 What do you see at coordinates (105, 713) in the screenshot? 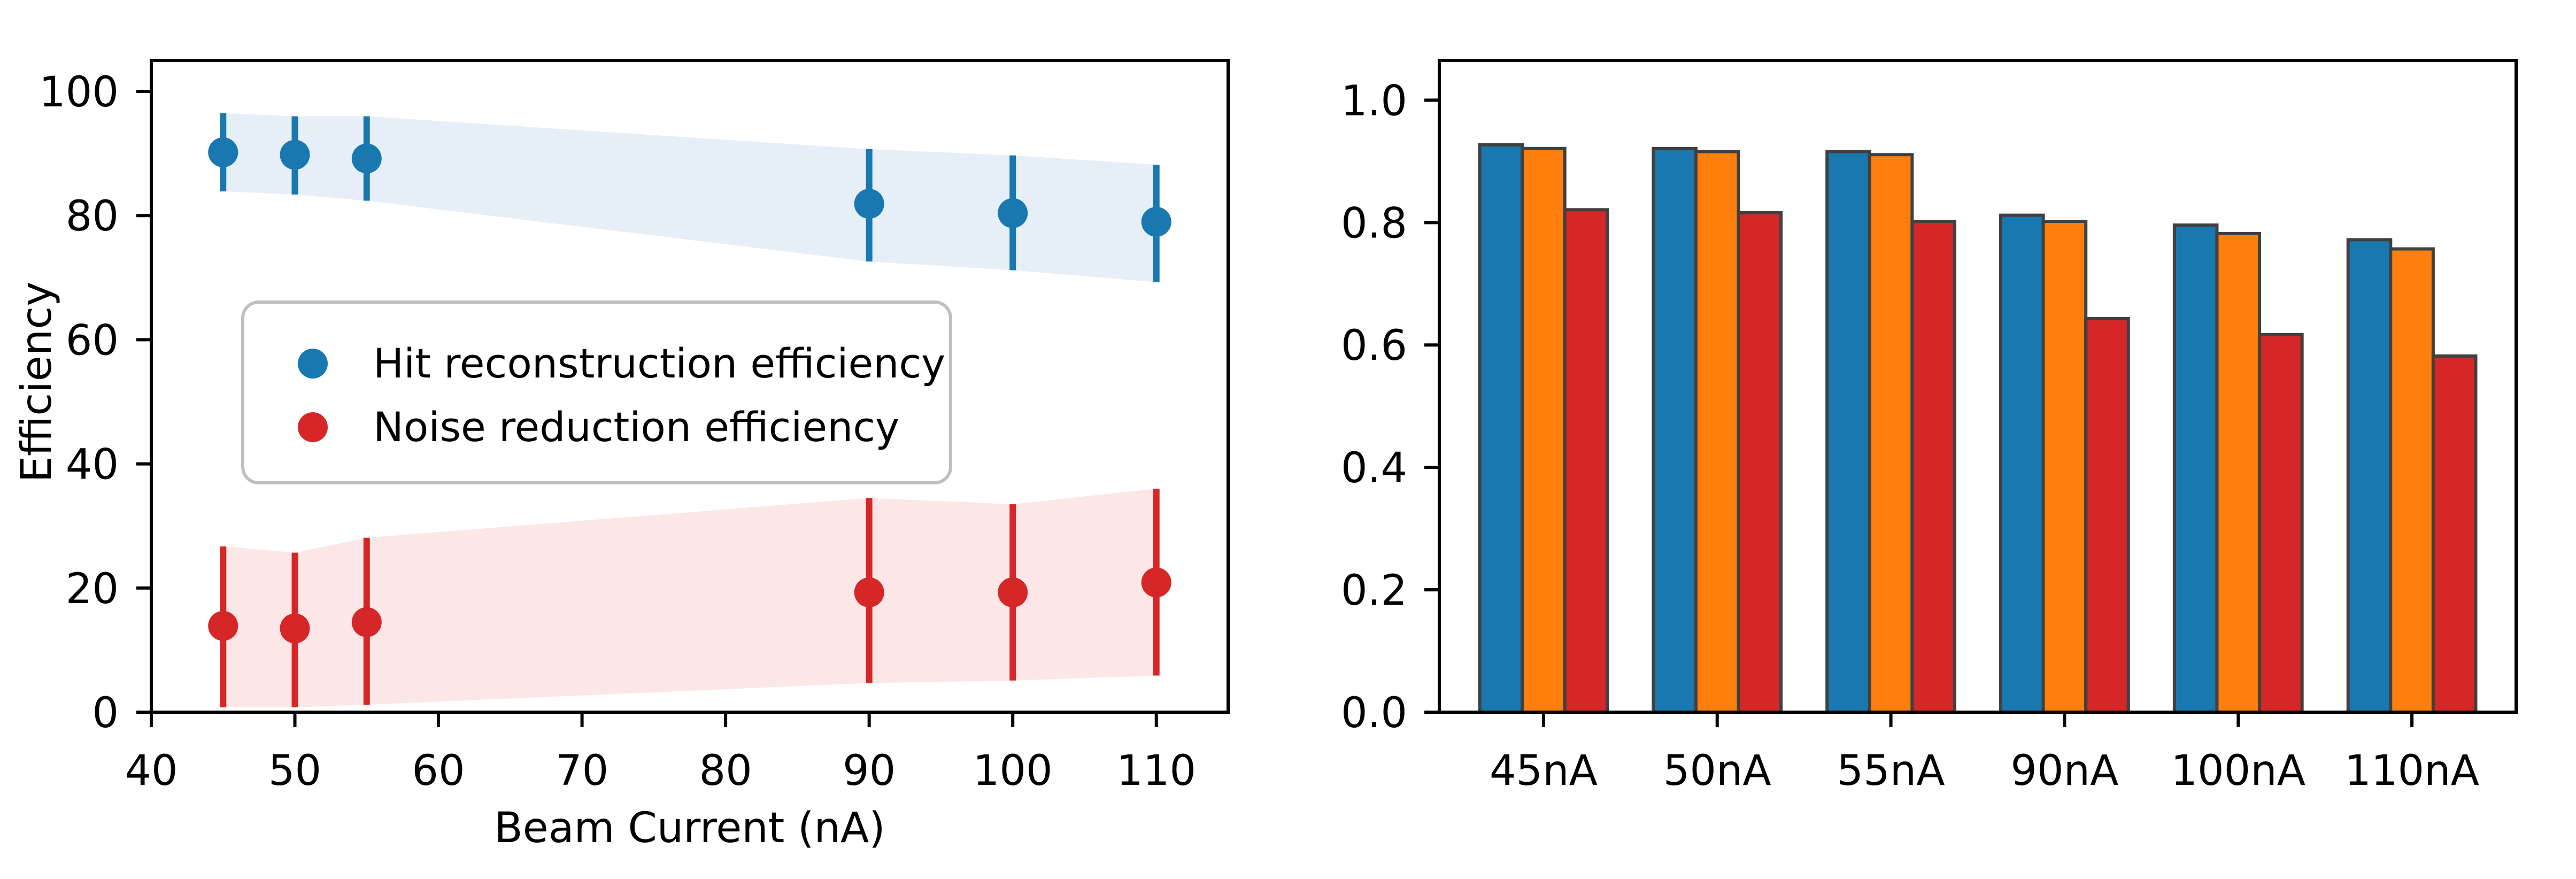
I see `y-tick-label: 0` at bounding box center [105, 713].